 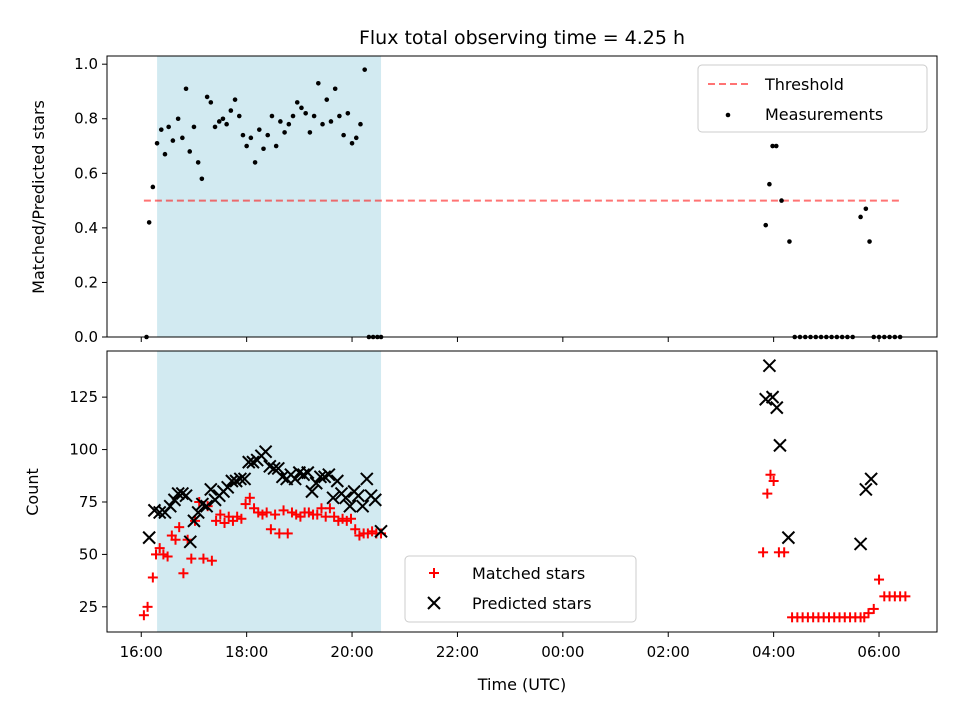 I want to click on x-tick-label: 16:00, so click(x=141, y=652).